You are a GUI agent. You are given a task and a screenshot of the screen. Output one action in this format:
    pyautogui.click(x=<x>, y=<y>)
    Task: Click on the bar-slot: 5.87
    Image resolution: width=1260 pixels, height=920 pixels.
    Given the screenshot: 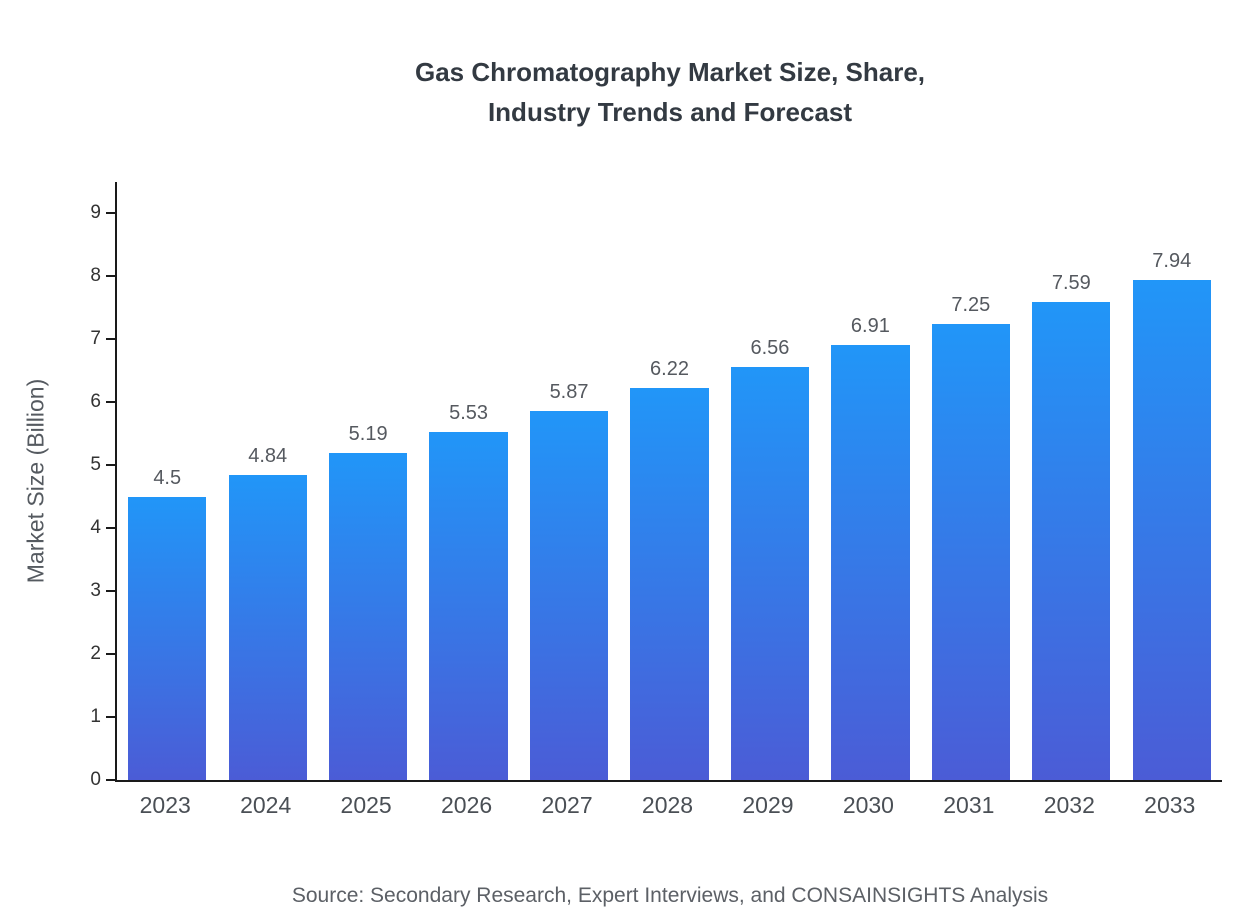 What is the action you would take?
    pyautogui.click(x=569, y=481)
    